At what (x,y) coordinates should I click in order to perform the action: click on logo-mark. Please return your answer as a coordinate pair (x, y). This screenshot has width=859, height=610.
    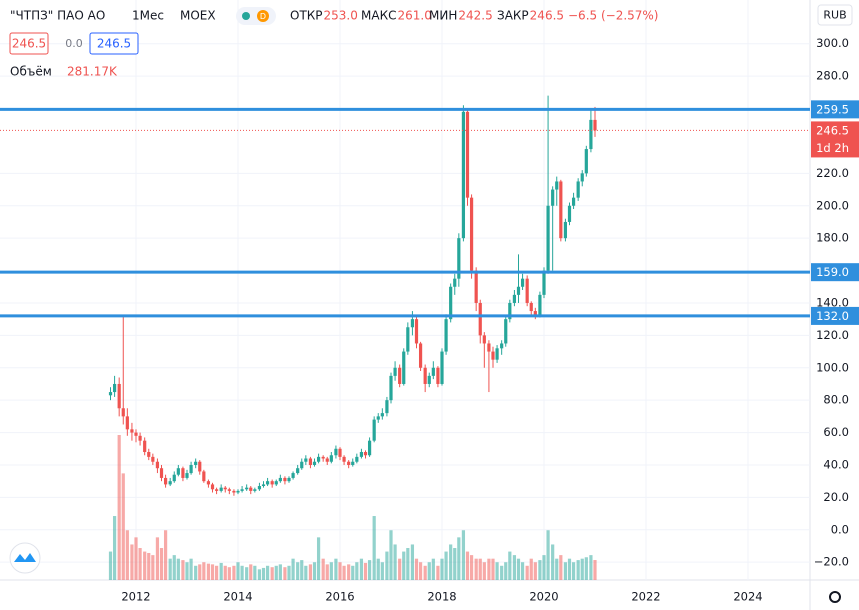
    Looking at the image, I should click on (25, 557).